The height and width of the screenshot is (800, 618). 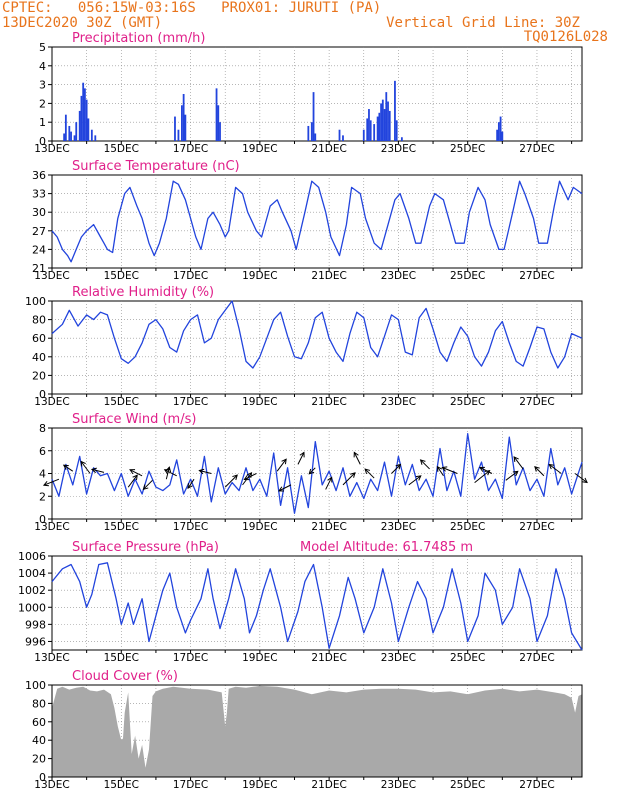 What do you see at coordinates (259, 527) in the screenshot?
I see `wind-xtick-label: 19DEC` at bounding box center [259, 527].